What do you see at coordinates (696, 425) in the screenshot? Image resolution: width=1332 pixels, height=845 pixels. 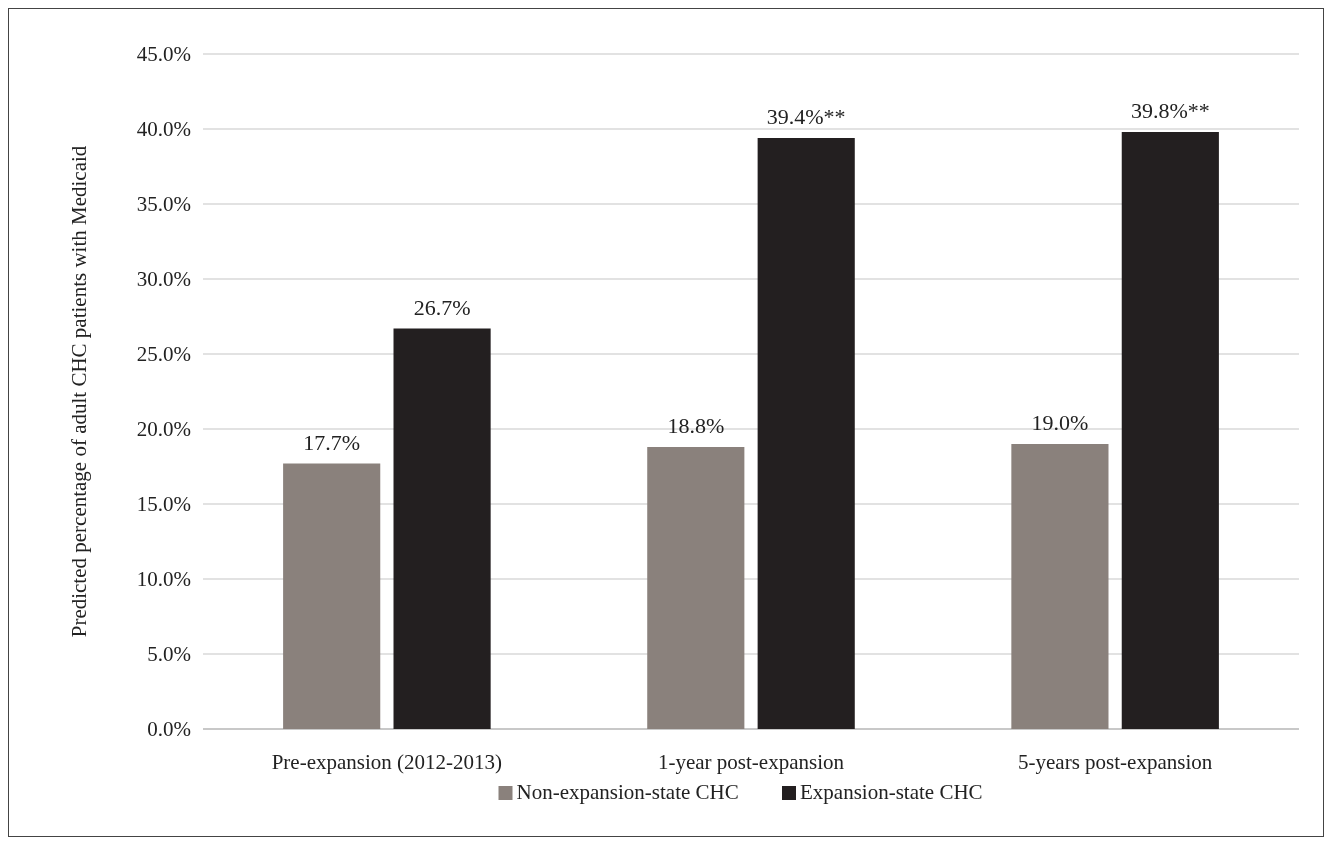 I see `data-label: 18.8%` at bounding box center [696, 425].